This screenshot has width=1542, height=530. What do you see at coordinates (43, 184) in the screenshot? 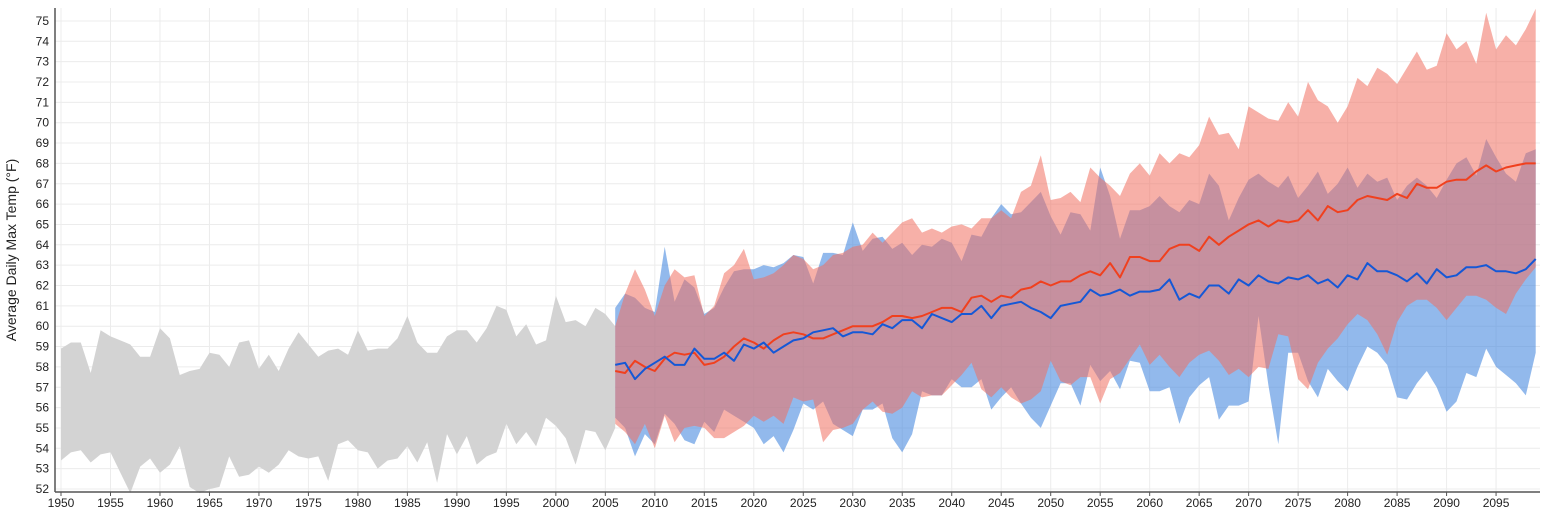
I see `y-tick-label: 67` at bounding box center [43, 184].